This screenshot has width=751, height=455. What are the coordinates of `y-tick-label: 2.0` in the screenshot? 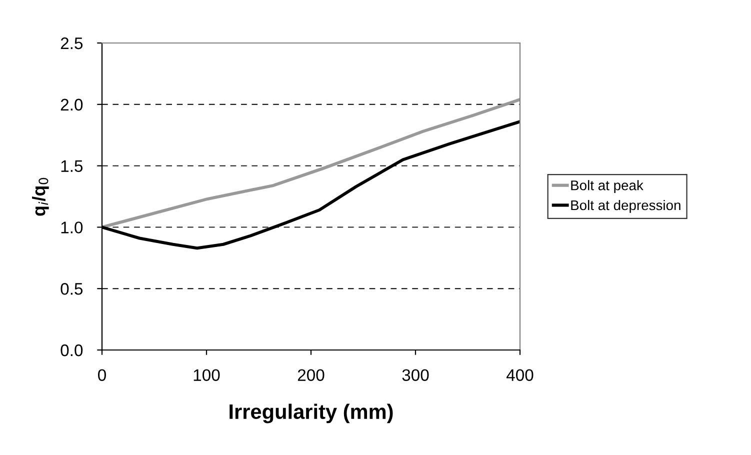 It's located at (71, 104).